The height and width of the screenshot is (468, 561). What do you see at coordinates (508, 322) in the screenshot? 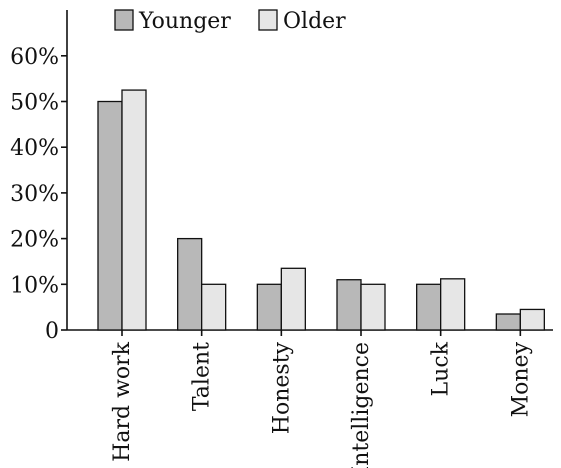
I see `bar-younger-money` at bounding box center [508, 322].